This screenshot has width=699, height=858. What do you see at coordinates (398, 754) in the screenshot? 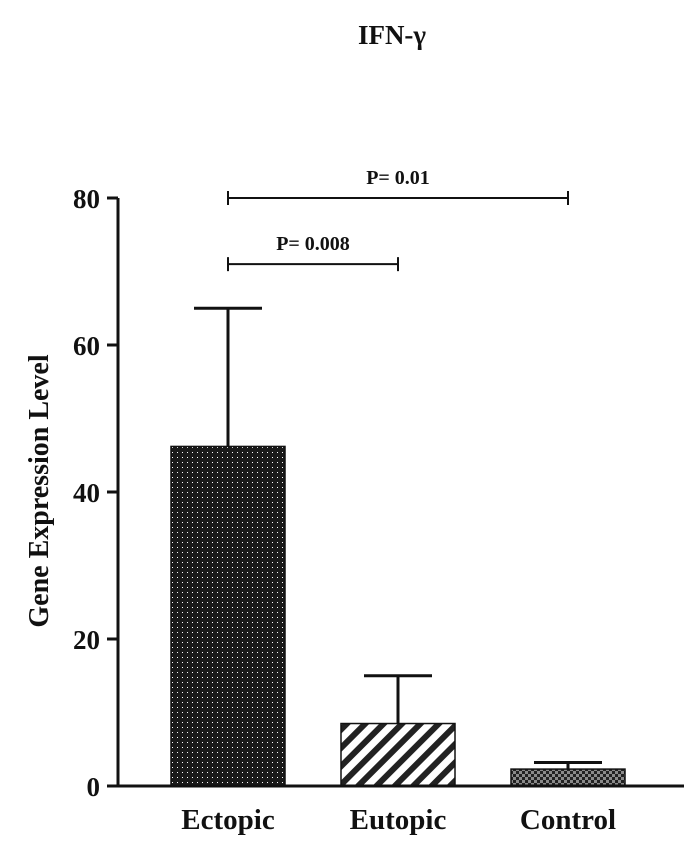
I see `bar-eutopic` at bounding box center [398, 754].